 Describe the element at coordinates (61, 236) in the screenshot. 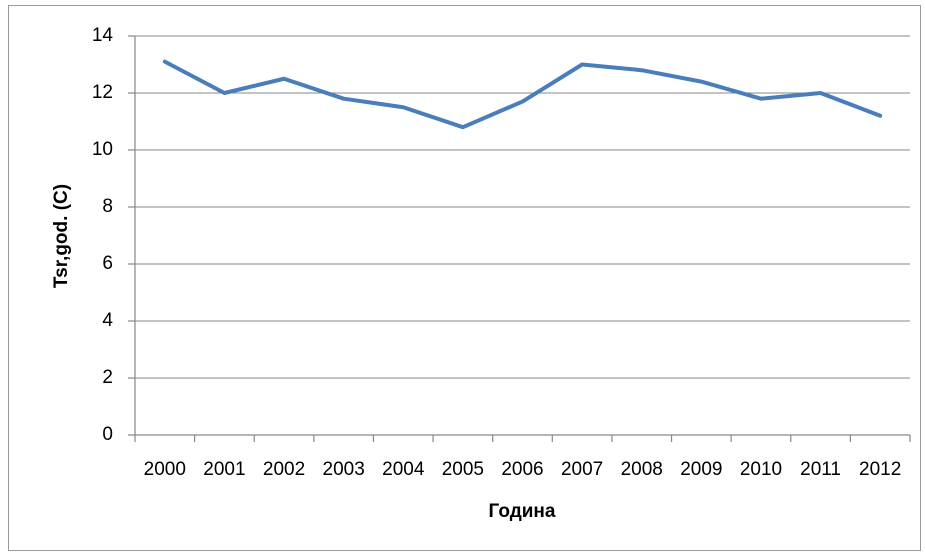

I see `y-axis-label: Tsr,god. (C)` at that location.